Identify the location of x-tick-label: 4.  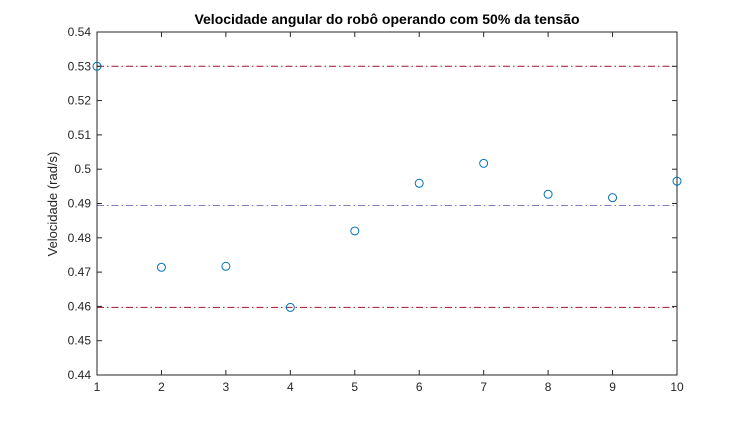
(290, 387).